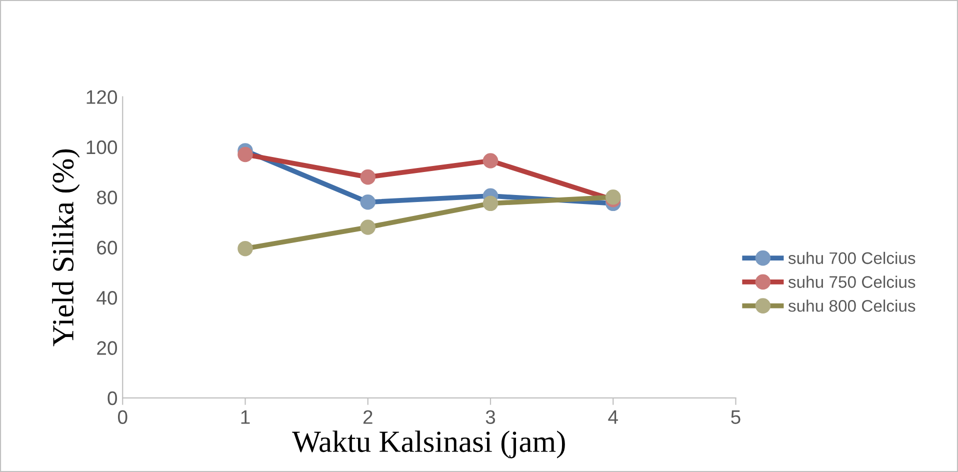  I want to click on x-tick-label: 0, so click(123, 417).